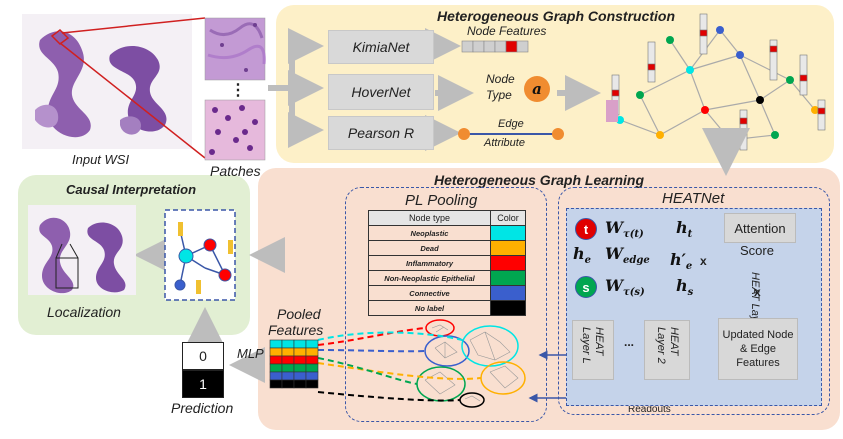  What do you see at coordinates (296, 330) in the screenshot?
I see `pooled-features-label-2: Features` at bounding box center [296, 330].